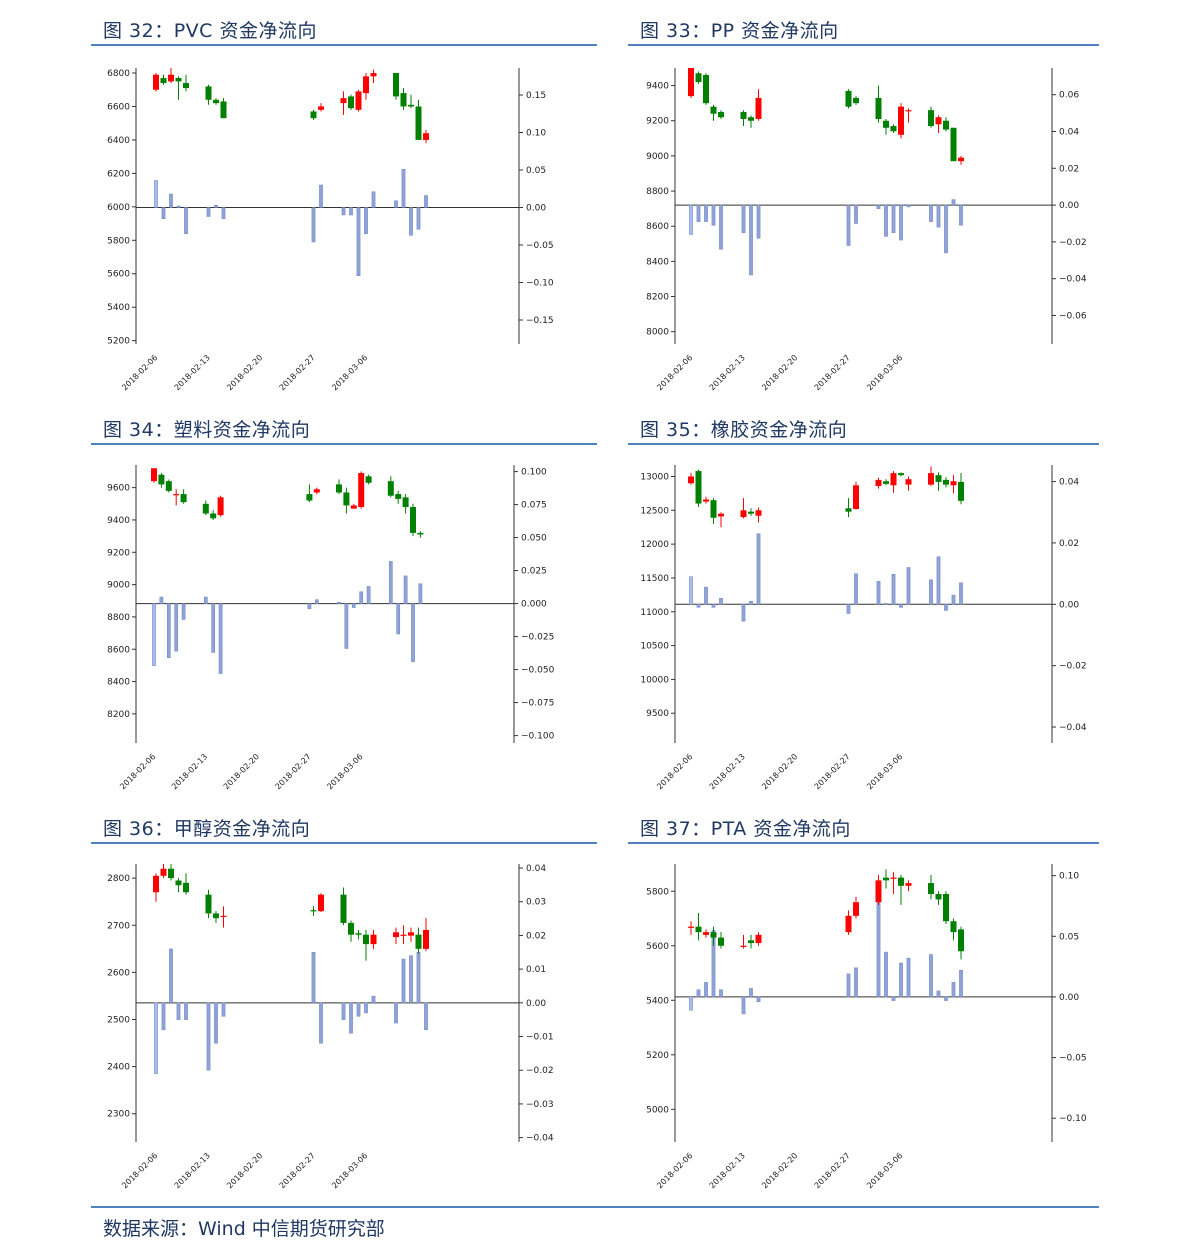 Image resolution: width=1191 pixels, height=1258 pixels. Describe the element at coordinates (657, 192) in the screenshot. I see `y-tick-label: 8800` at that location.